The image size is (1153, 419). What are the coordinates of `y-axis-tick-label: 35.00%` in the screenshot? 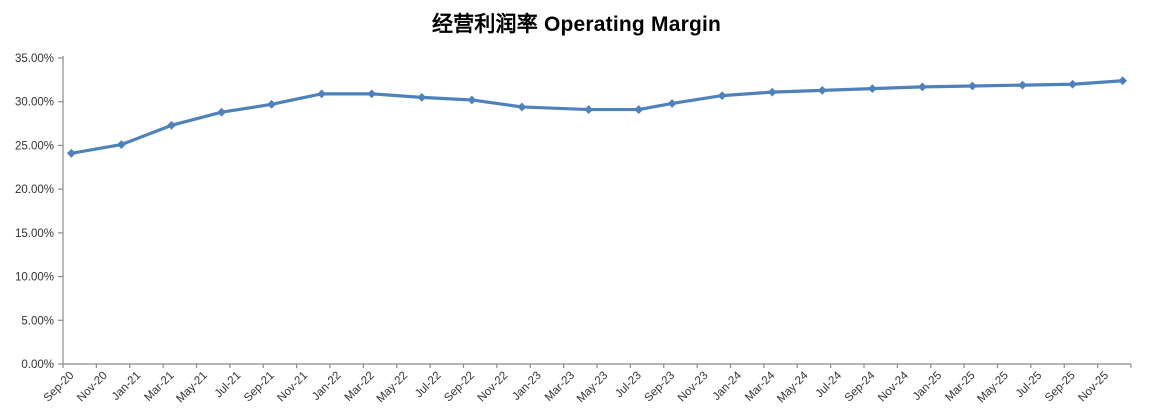 It's located at (34, 59).